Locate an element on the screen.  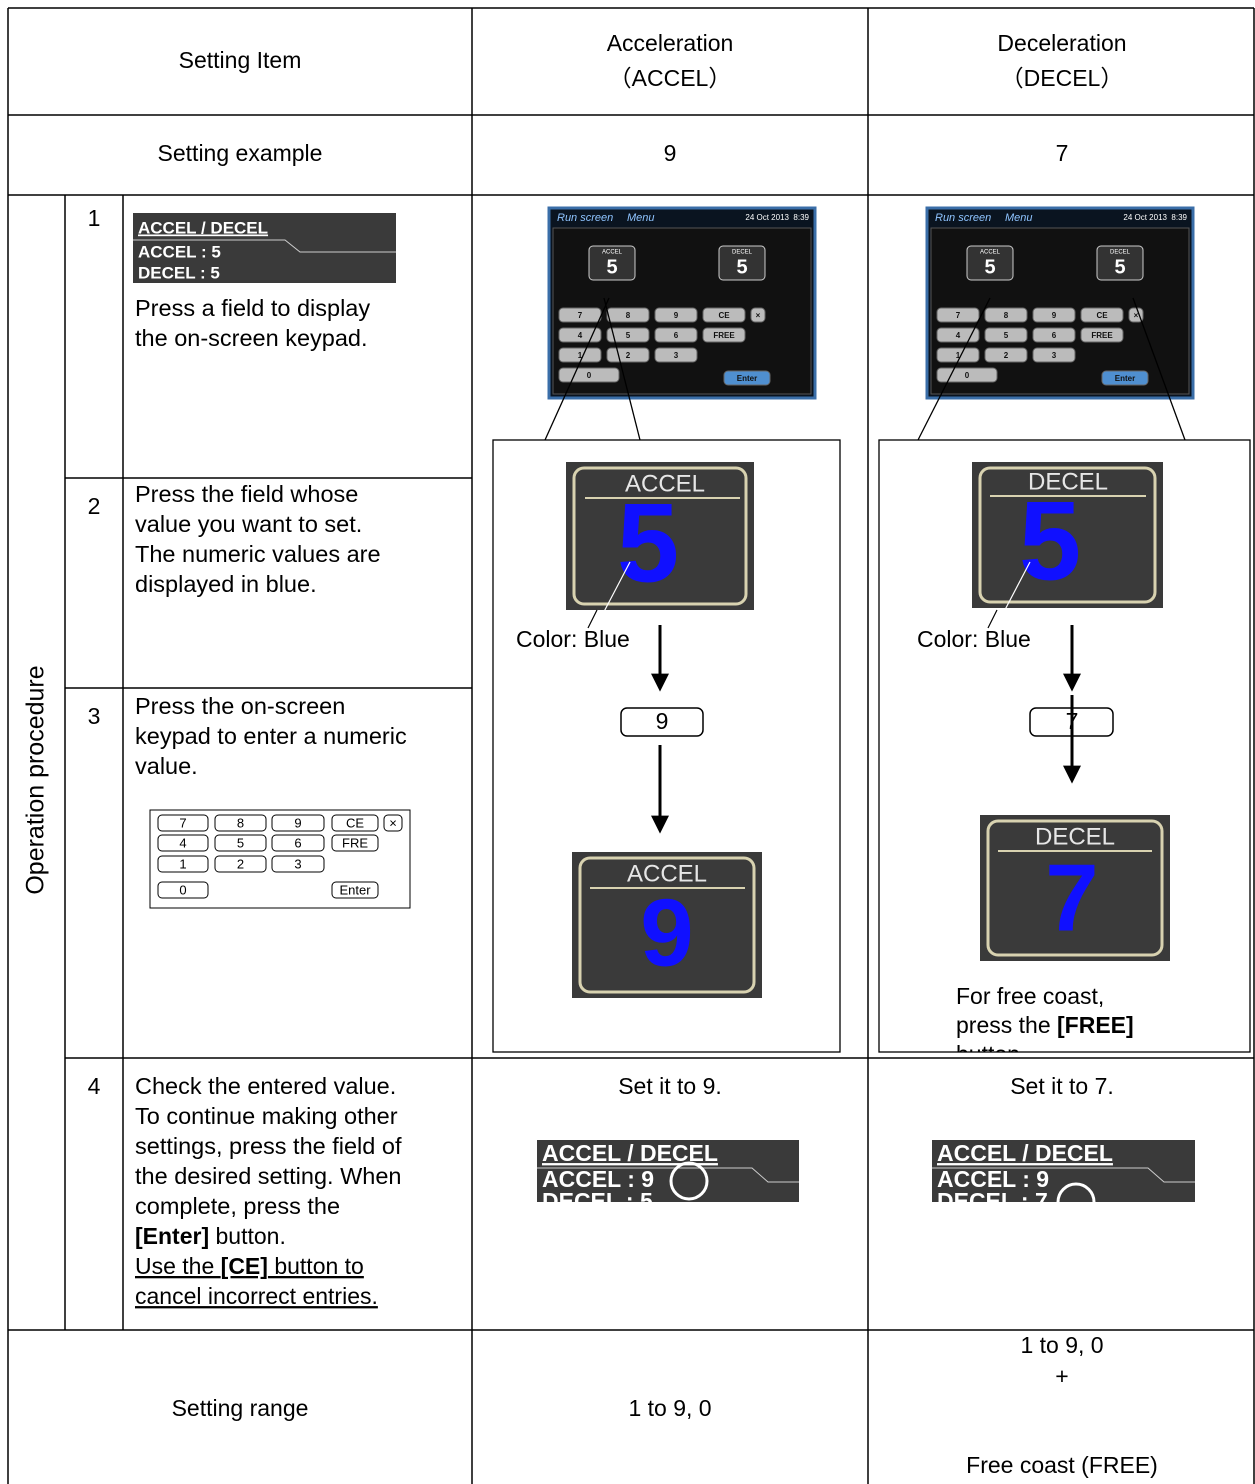
row-label: Setting example is located at coordinates (240, 153).